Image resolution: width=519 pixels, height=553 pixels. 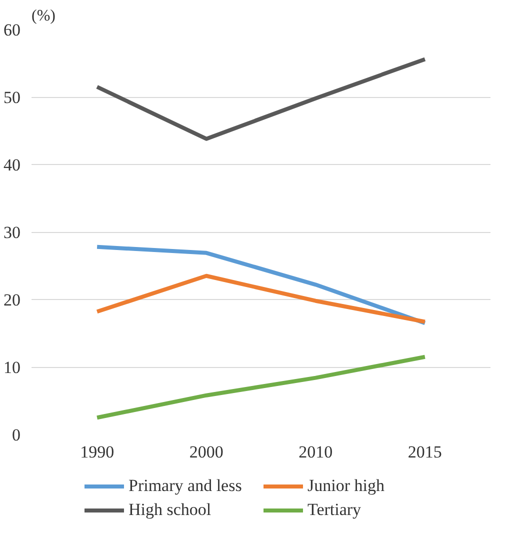 I want to click on legend-label: Primary and less, so click(x=185, y=486).